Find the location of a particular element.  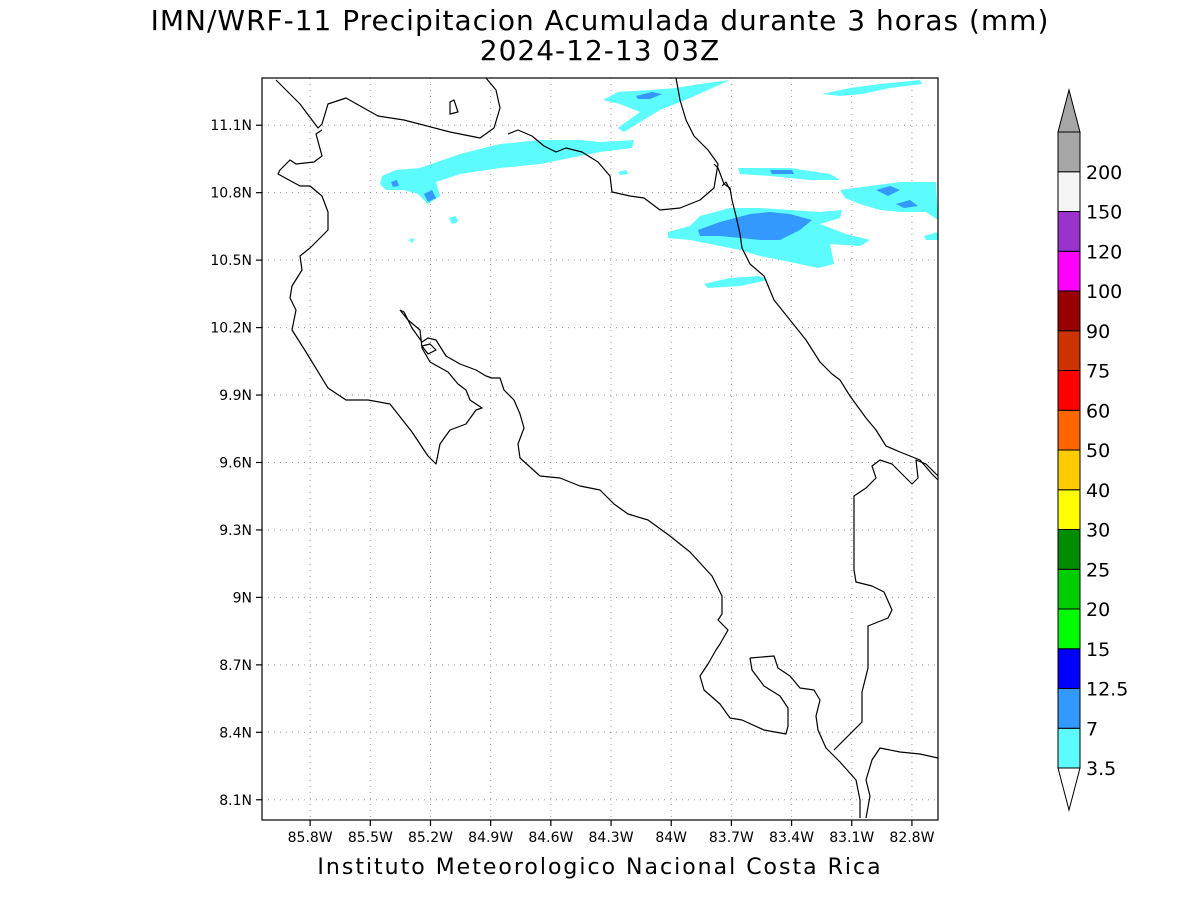

lat-tick-label: 10.5N is located at coordinates (231, 261).